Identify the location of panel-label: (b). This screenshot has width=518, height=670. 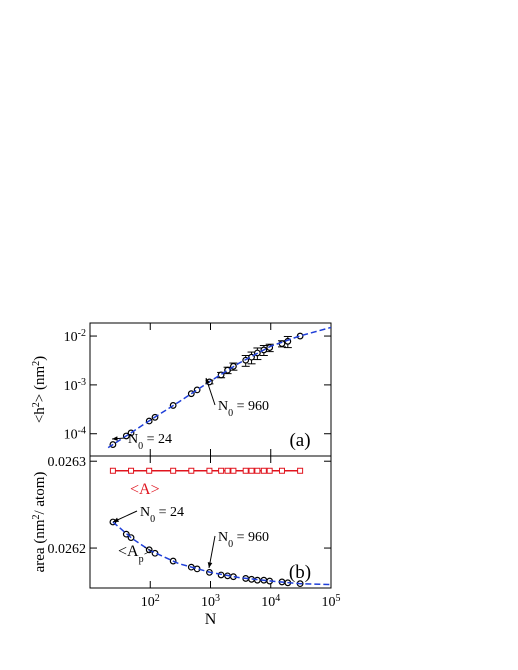
(300, 572).